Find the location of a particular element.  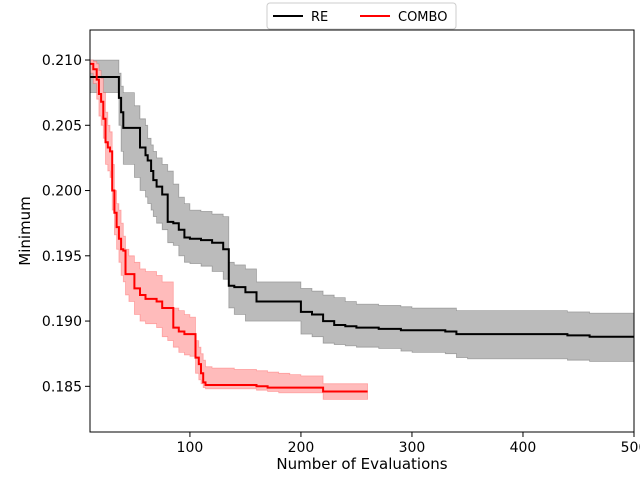

legend: RE COMBO is located at coordinates (361, 16).